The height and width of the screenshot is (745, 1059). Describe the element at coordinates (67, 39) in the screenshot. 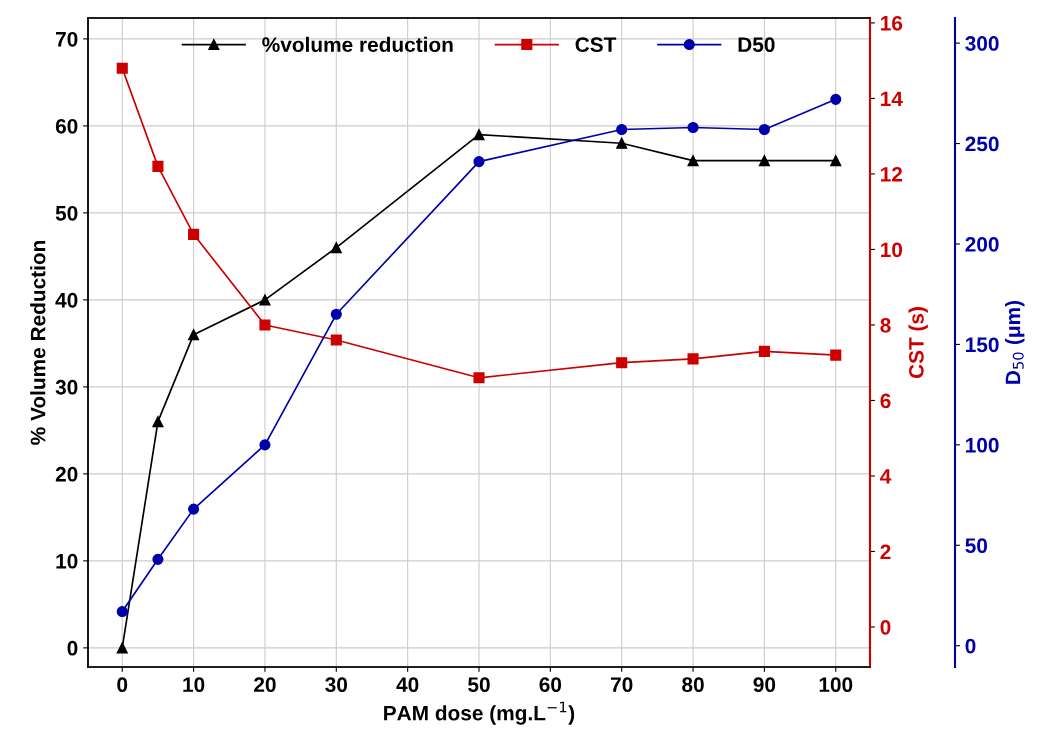

I see `y-tick-label: 70` at that location.